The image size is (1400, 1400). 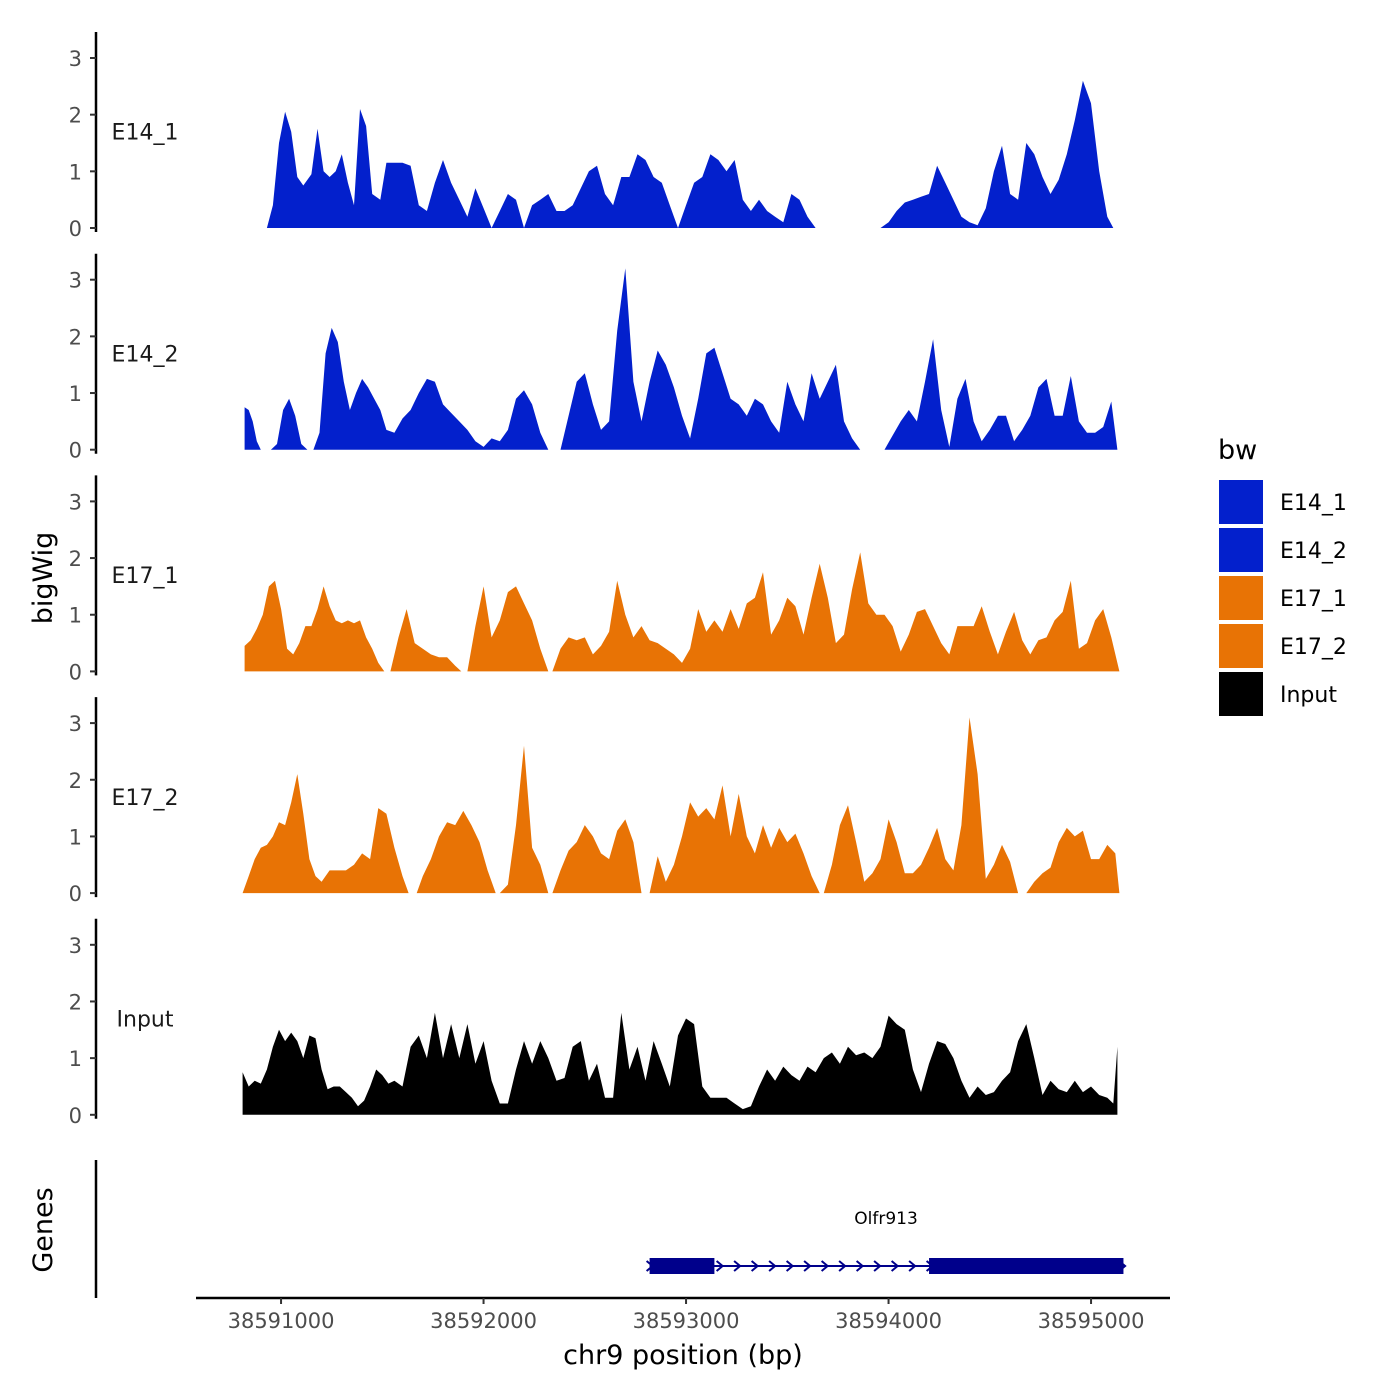 What do you see at coordinates (1313, 599) in the screenshot?
I see `legend-label: E17_1` at bounding box center [1313, 599].